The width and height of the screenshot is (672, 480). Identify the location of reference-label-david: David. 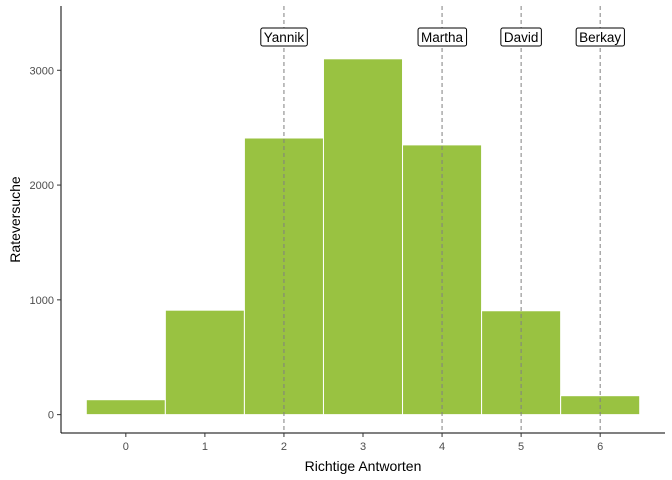
(521, 37).